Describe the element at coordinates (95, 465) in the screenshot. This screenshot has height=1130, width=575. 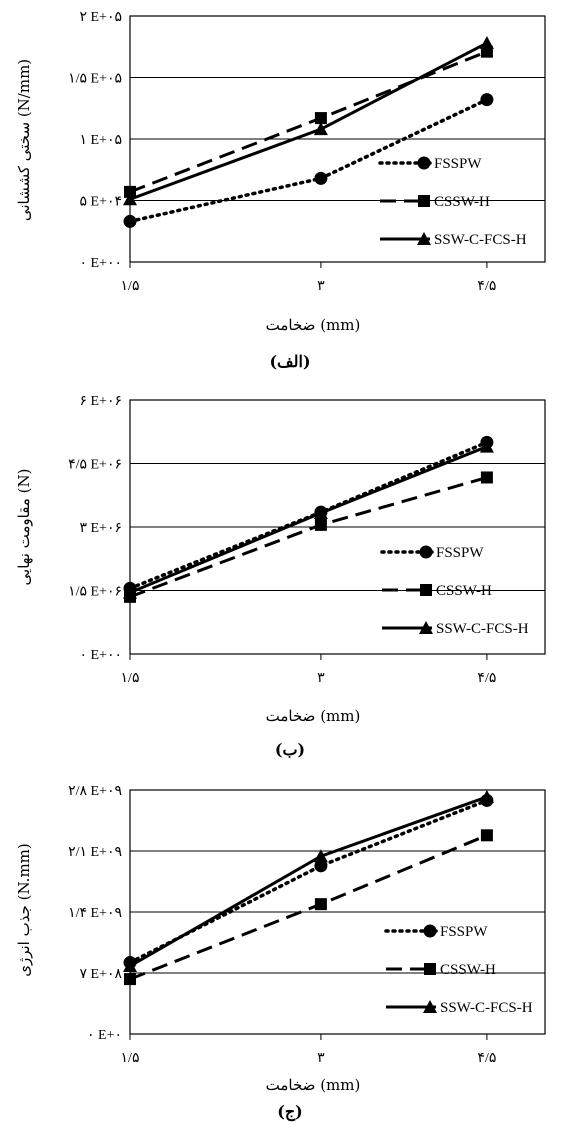
I see `y-tick-label: ۴/۵ E+۰۶` at that location.